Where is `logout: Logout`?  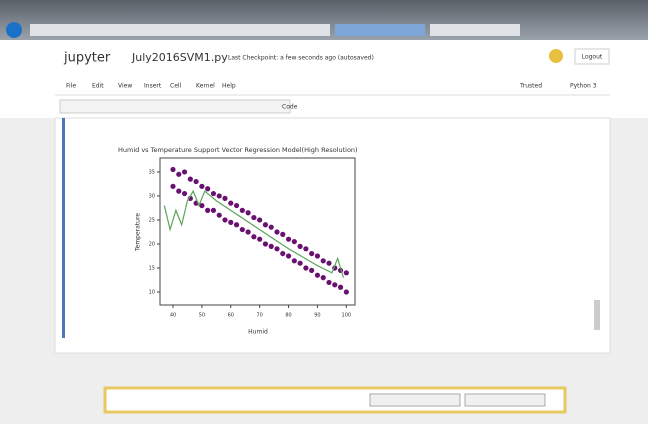 logout: Logout is located at coordinates (592, 57).